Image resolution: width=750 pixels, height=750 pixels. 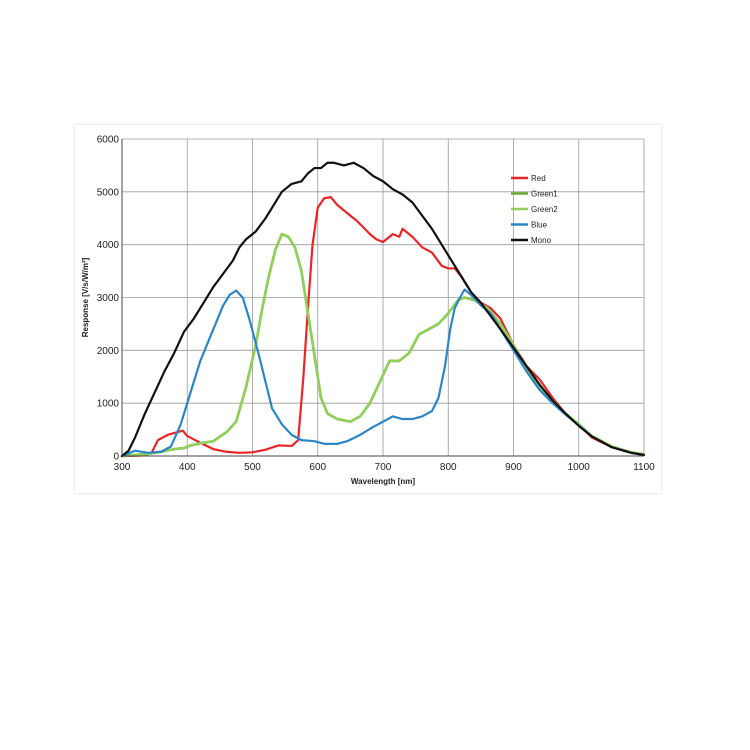 I want to click on x-tick-label: 1100, so click(x=644, y=467).